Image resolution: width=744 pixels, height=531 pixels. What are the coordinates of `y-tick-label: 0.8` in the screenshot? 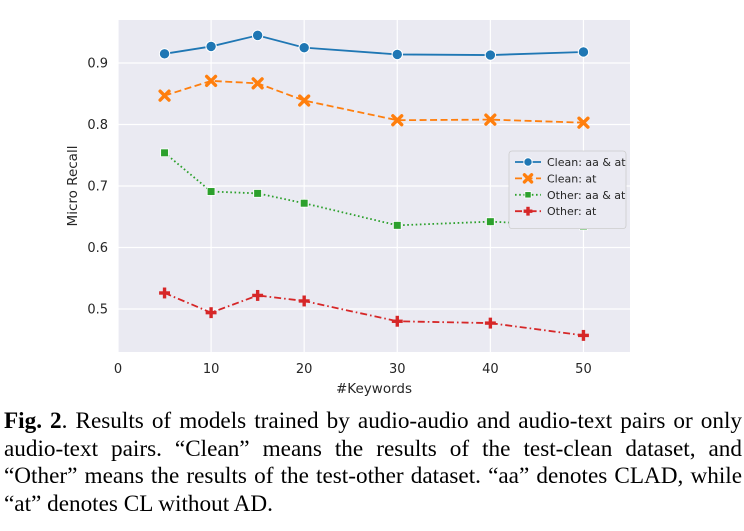 It's located at (97, 125).